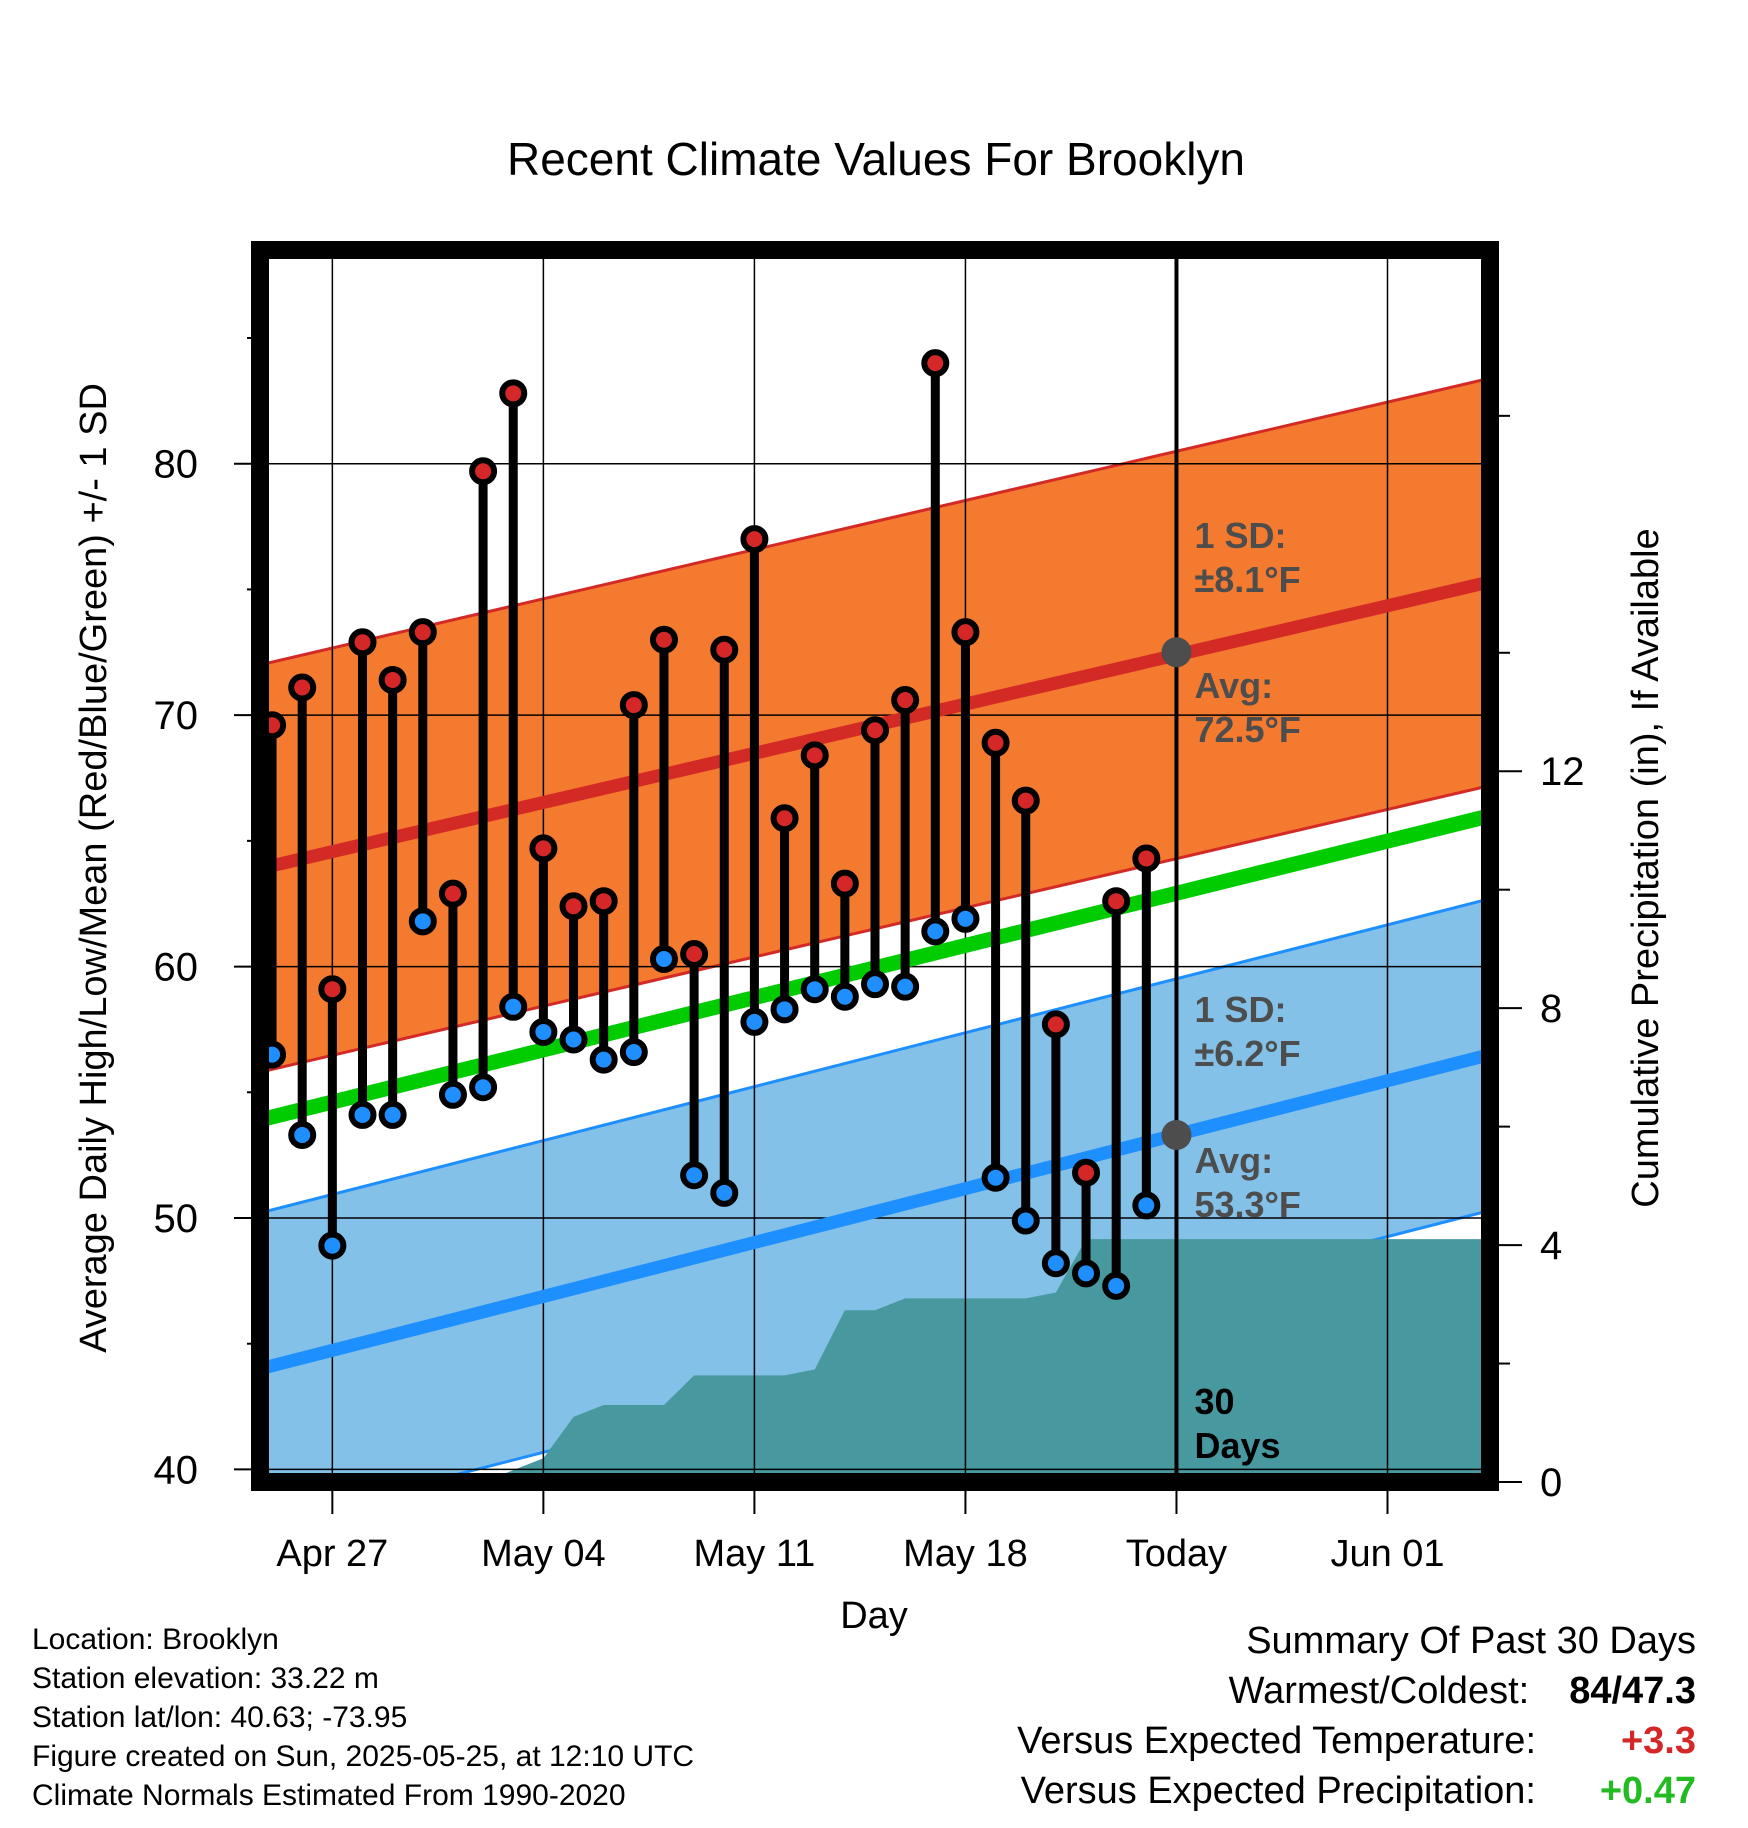 Image resolution: width=1748 pixels, height=1828 pixels. What do you see at coordinates (205, 1678) in the screenshot?
I see `elevation-text: Station elevation: 33.22 m` at bounding box center [205, 1678].